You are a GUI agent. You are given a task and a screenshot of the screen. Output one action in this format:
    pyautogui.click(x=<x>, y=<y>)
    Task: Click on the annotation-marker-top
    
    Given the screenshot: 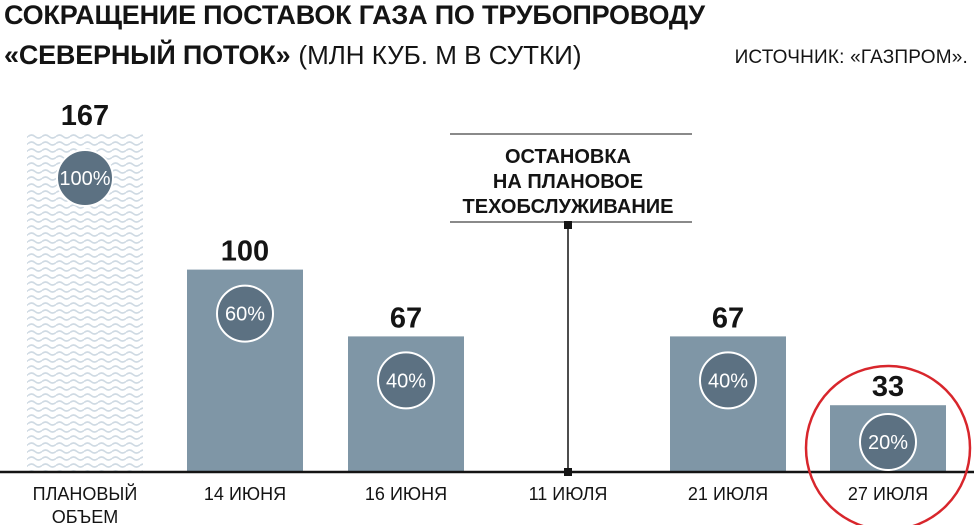 What is the action you would take?
    pyautogui.click(x=568, y=225)
    